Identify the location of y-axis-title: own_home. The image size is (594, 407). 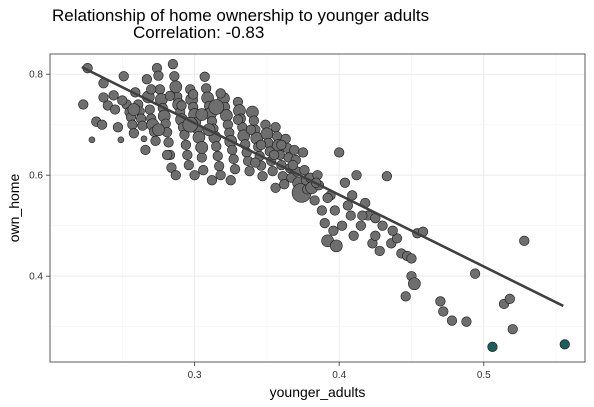
(14, 208).